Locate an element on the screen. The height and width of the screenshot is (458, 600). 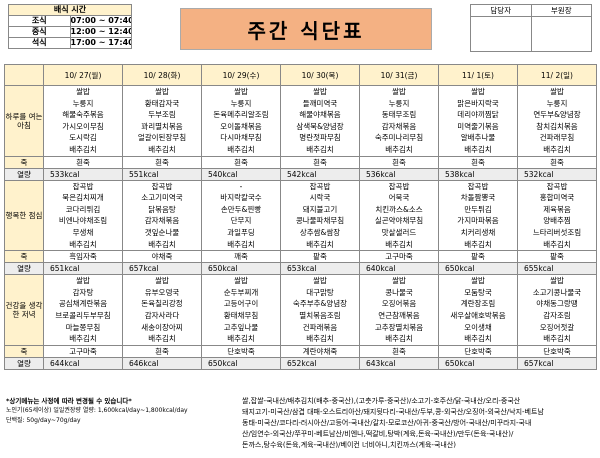
porridge: 계란야채죽 is located at coordinates (320, 351).